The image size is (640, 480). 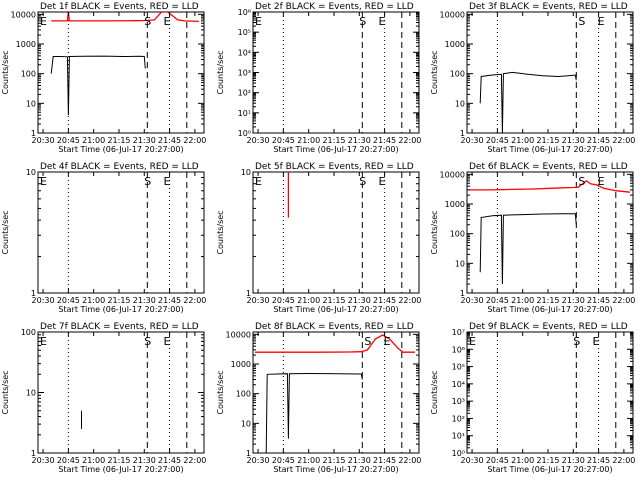 I want to click on y-tick-label: 10², so click(x=458, y=418).